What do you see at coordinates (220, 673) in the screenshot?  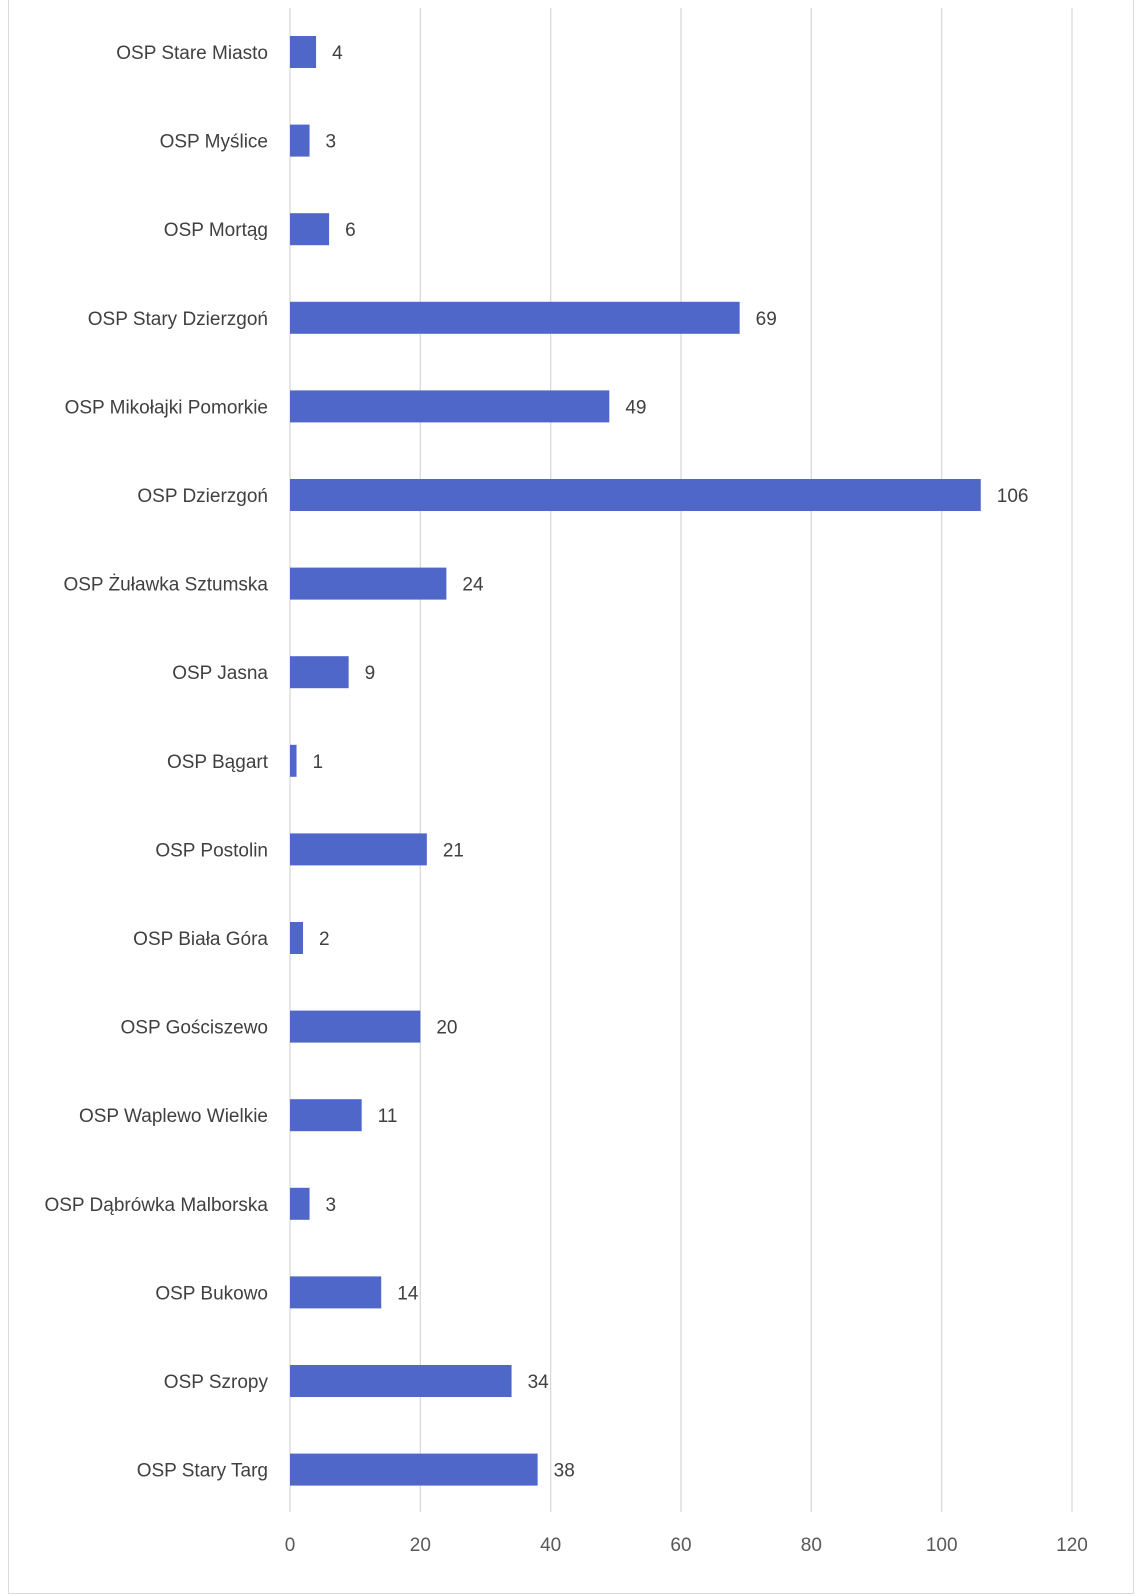 I see `category-label: OSP Jasna` at bounding box center [220, 673].